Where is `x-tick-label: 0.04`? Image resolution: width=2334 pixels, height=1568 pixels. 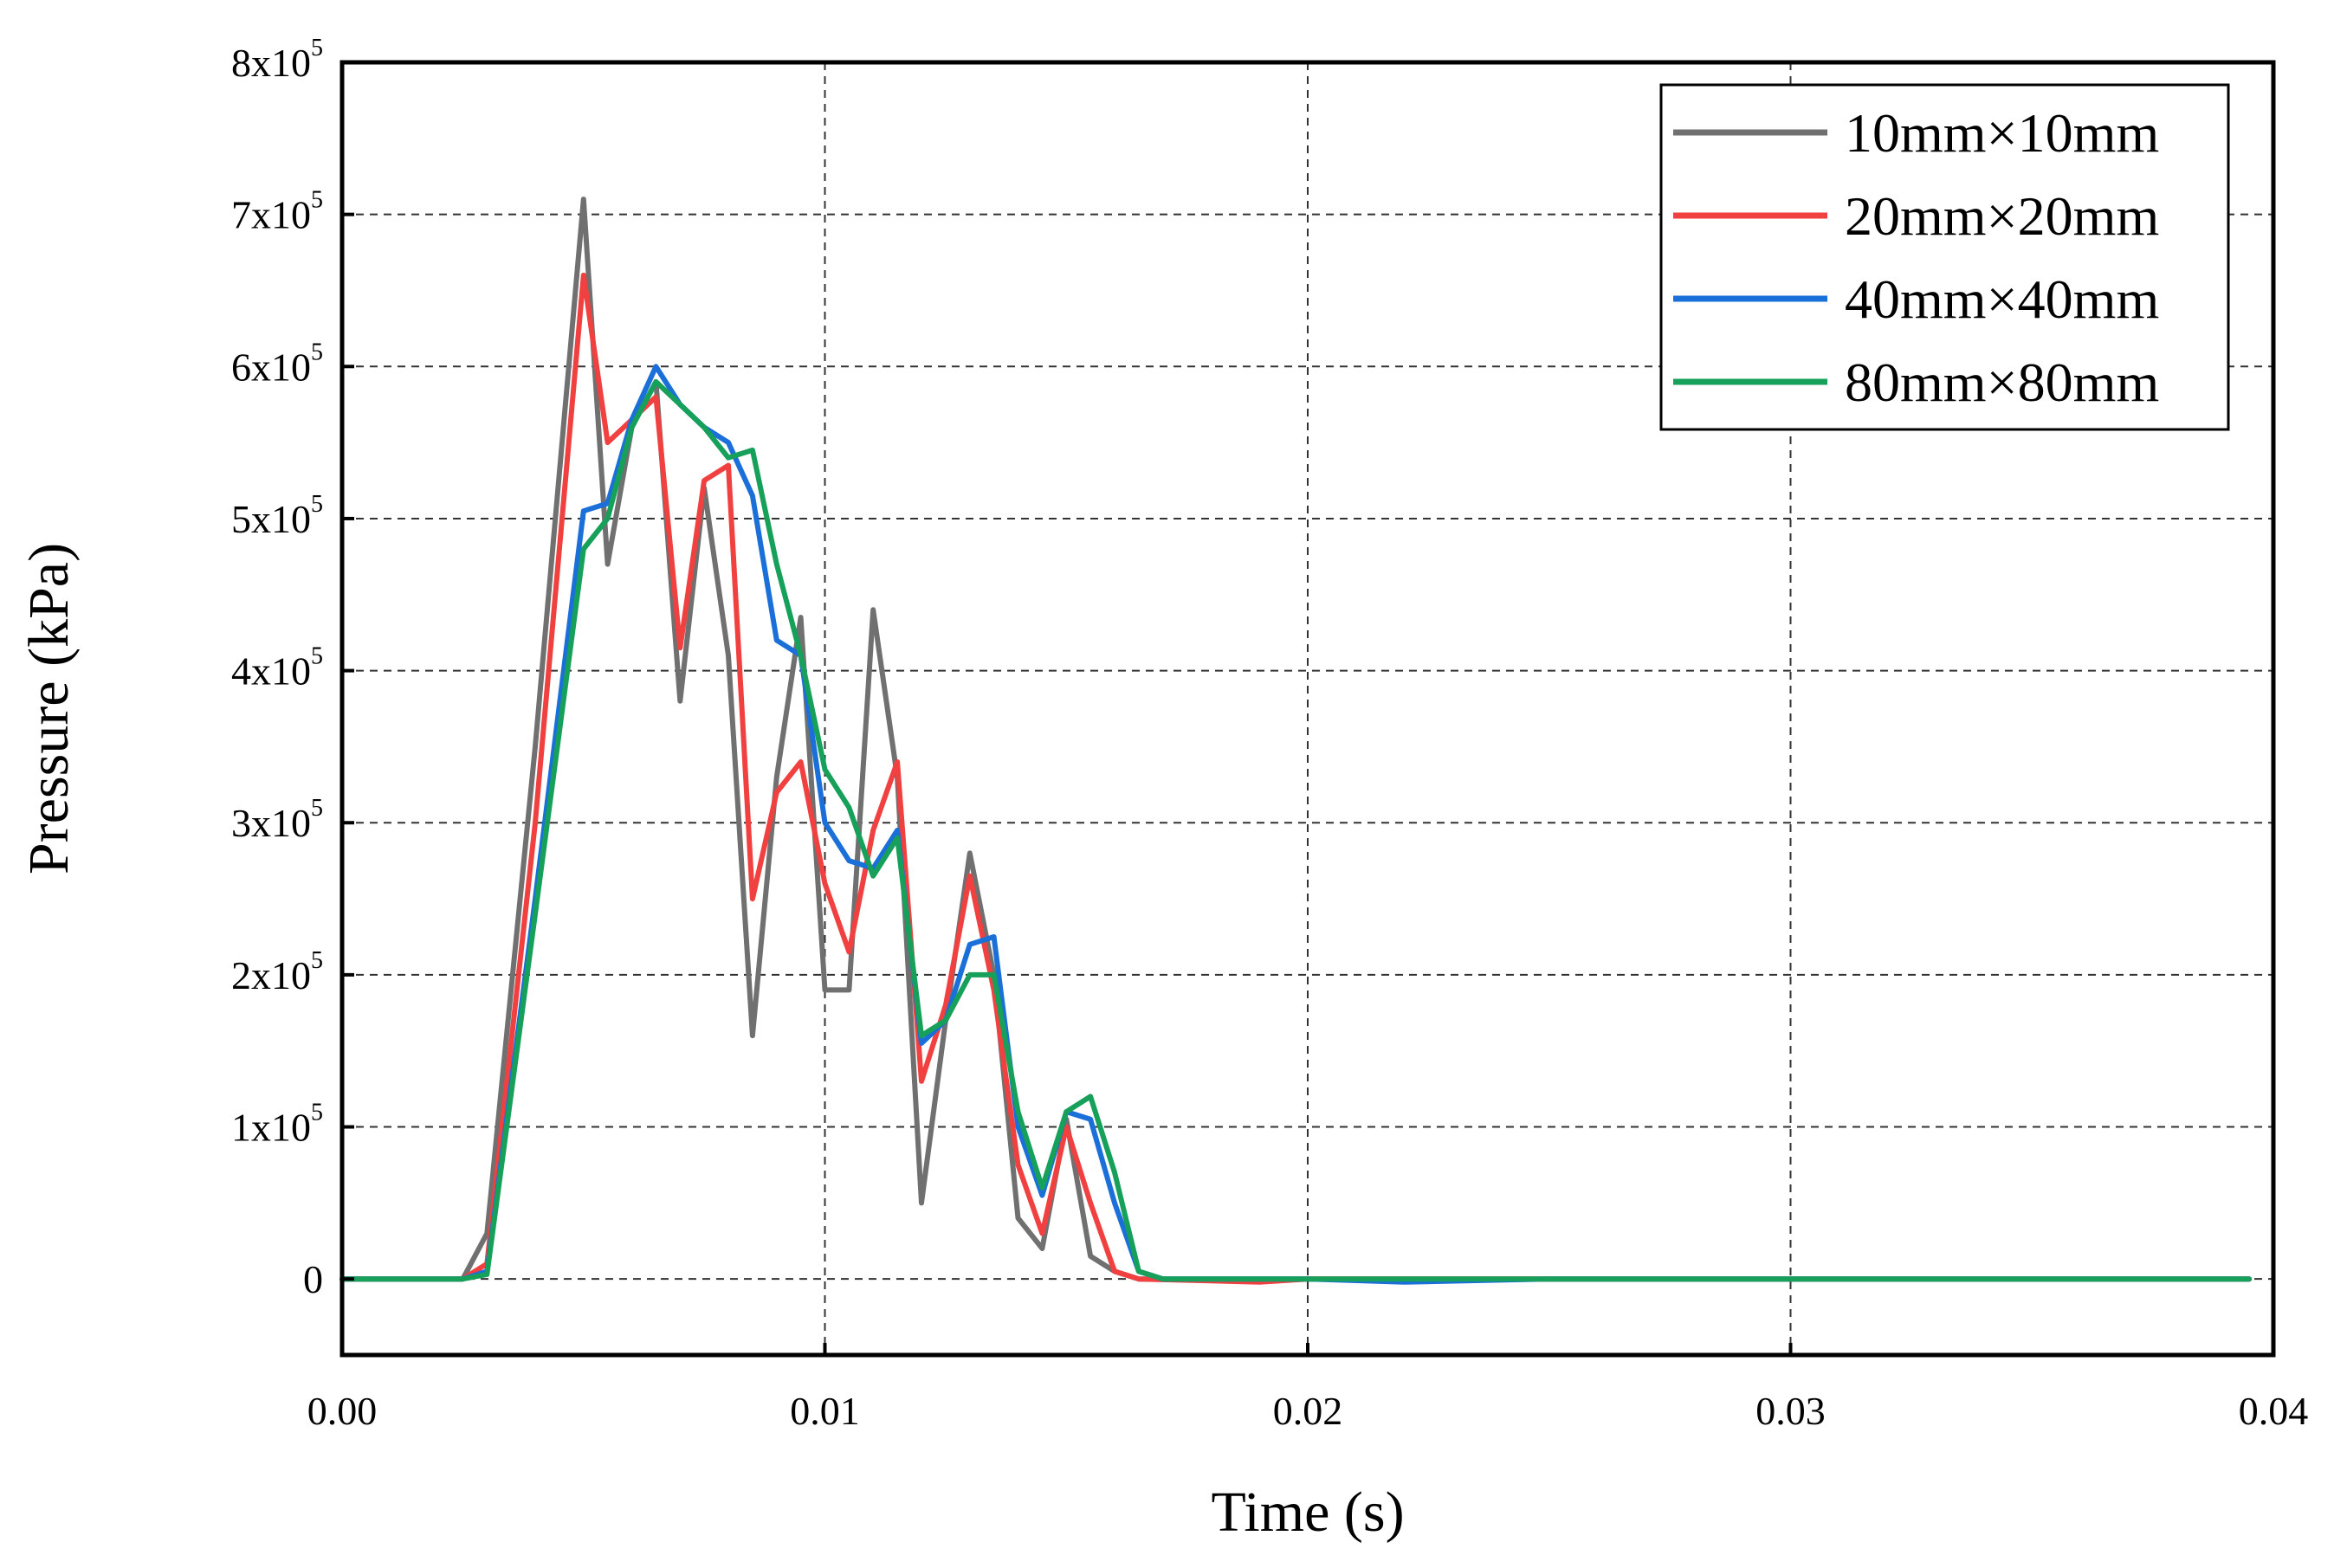 x-tick-label: 0.04 is located at coordinates (2274, 1411).